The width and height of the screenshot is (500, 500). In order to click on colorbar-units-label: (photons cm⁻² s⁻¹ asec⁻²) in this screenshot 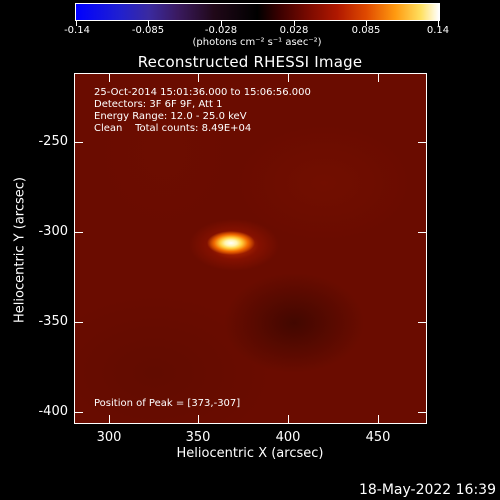, I will do `click(257, 42)`.